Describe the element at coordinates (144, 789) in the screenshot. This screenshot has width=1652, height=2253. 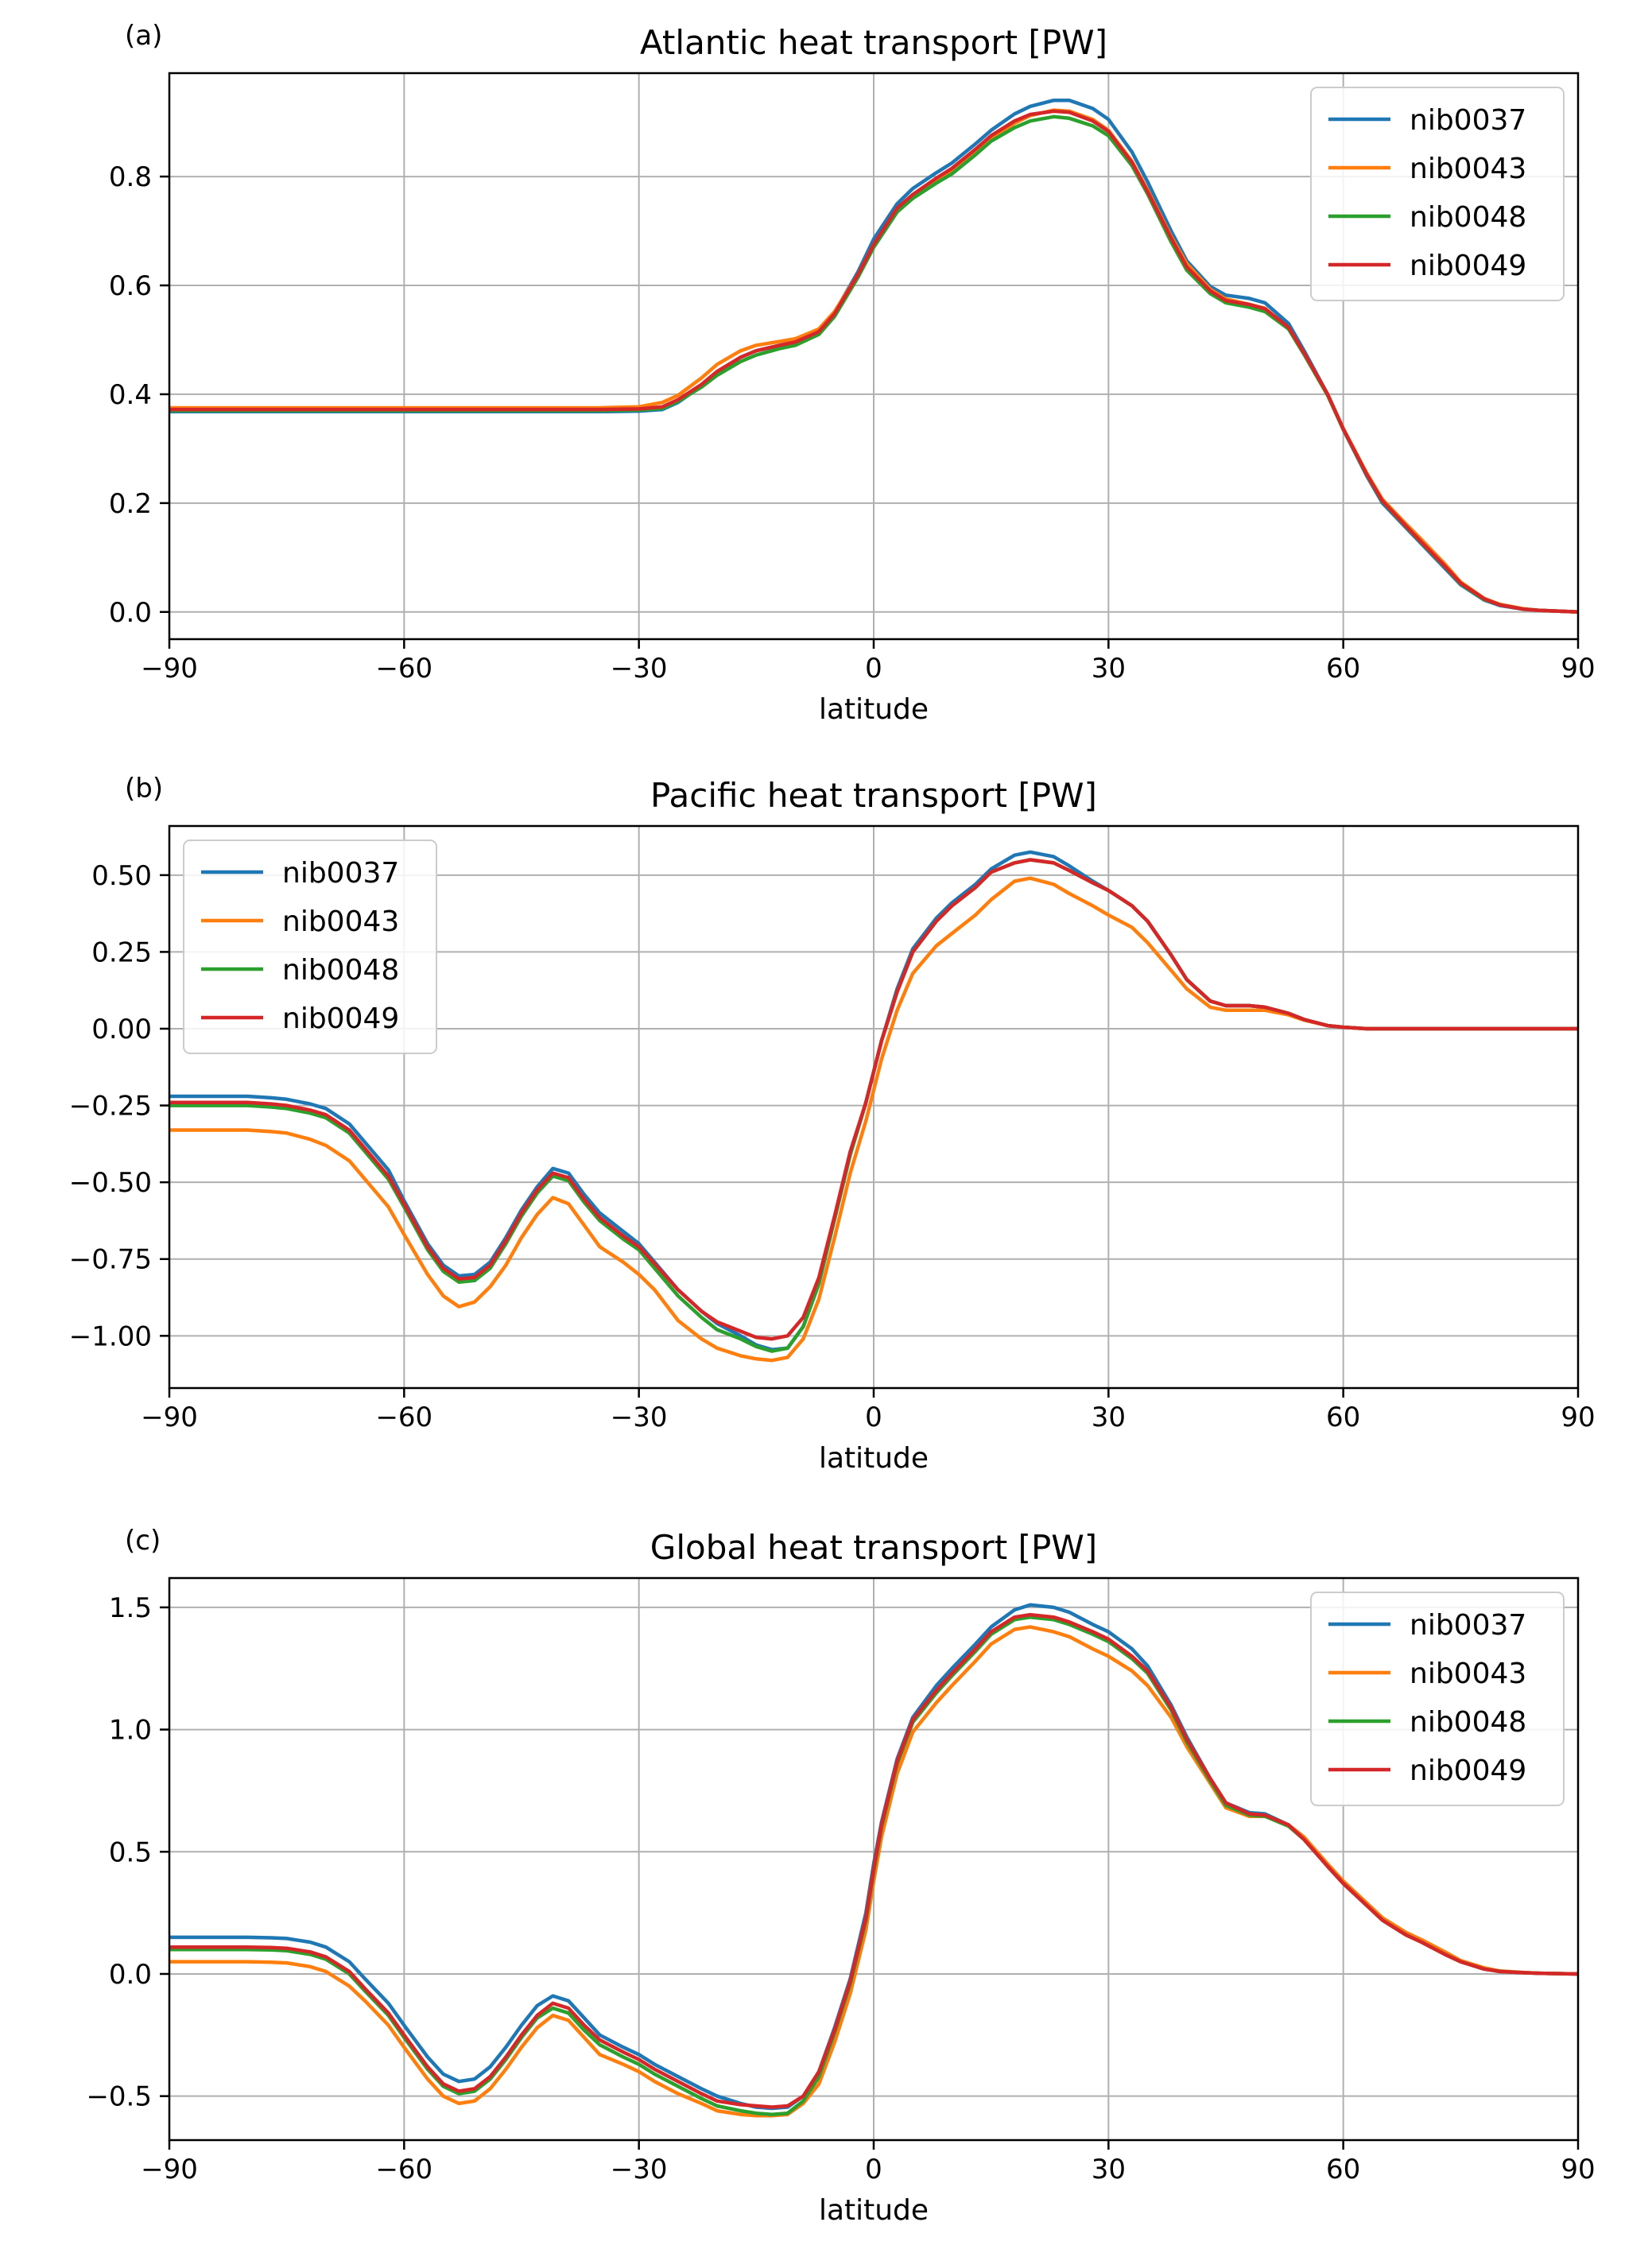
I see `panel-label: (b)` at that location.